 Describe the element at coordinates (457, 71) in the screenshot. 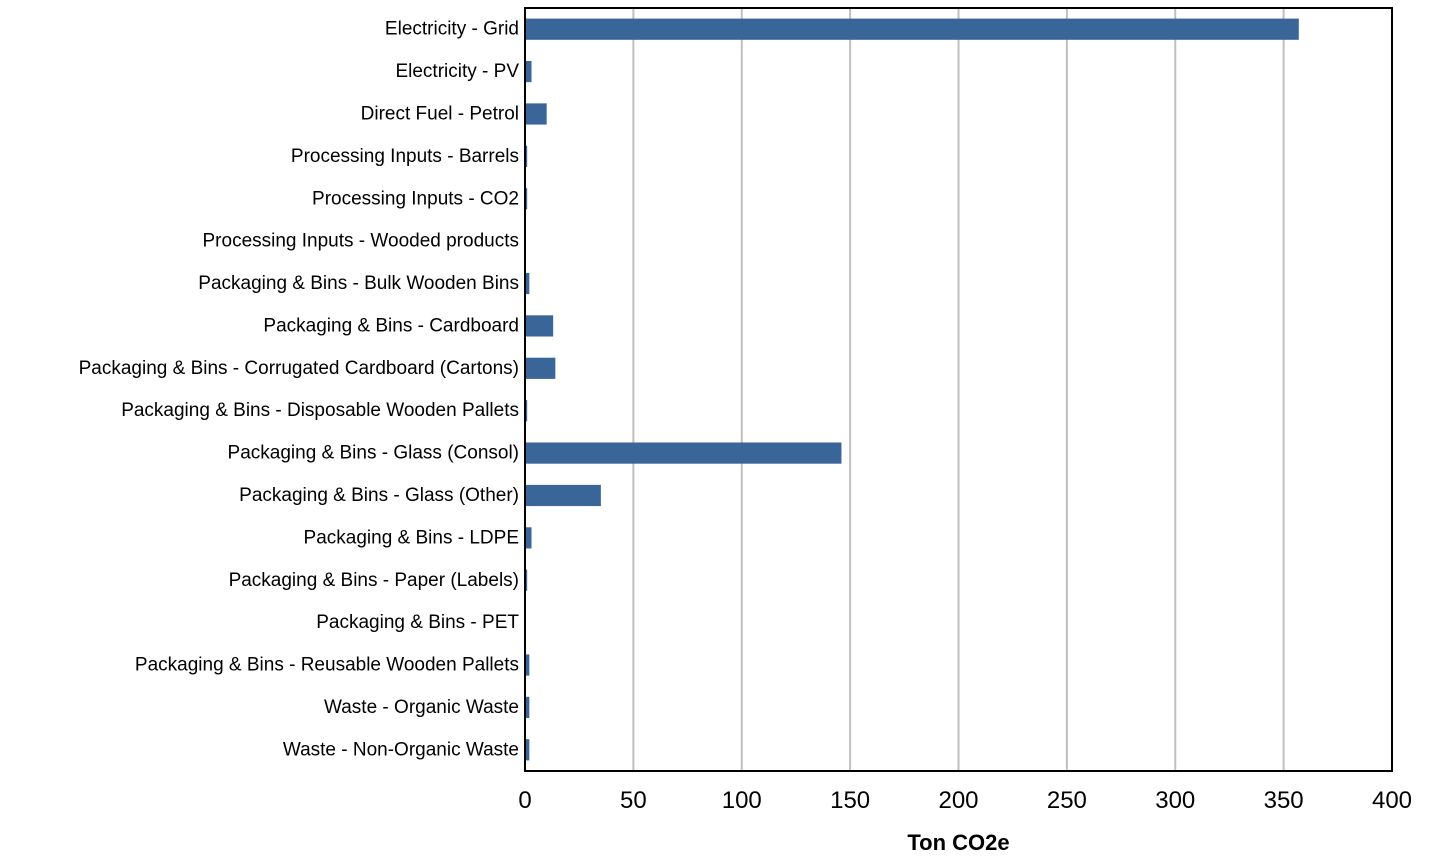

I see `category-label: Electricity - PV` at that location.